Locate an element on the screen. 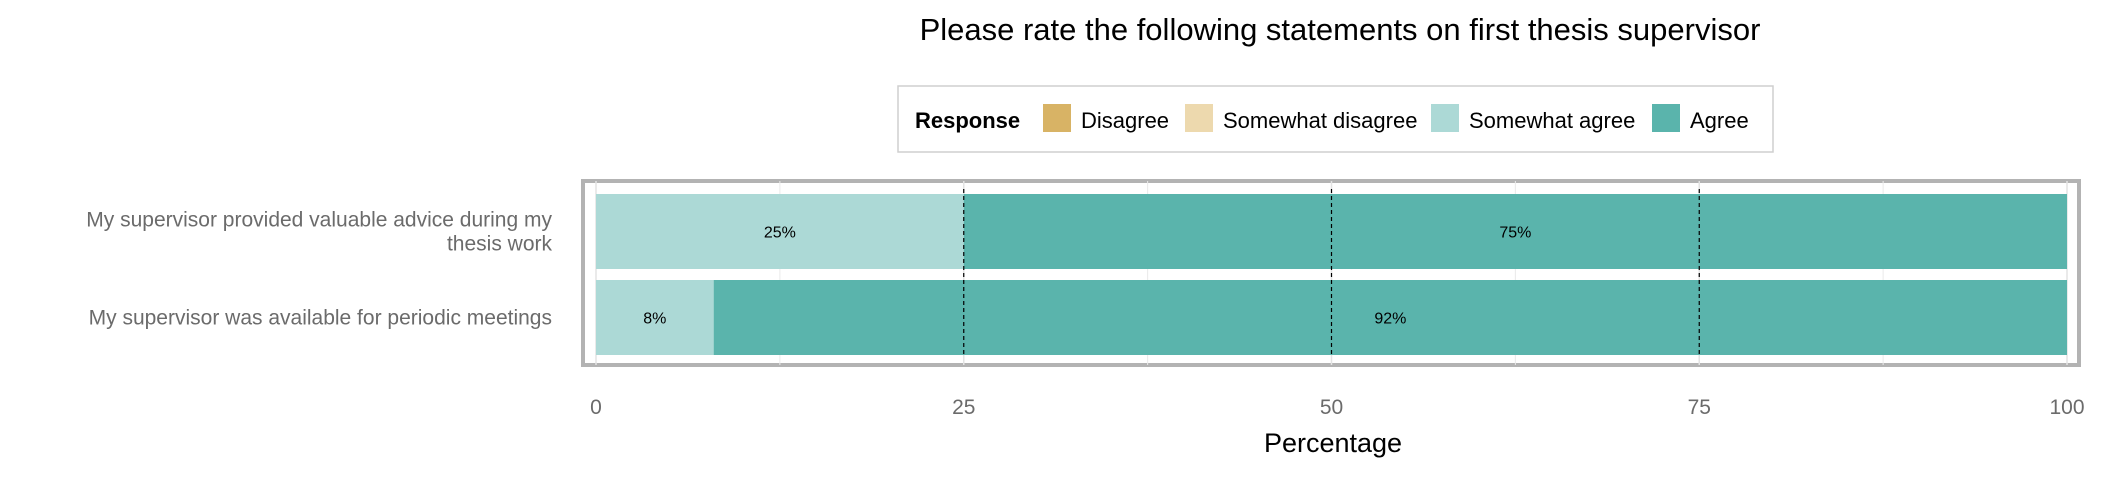  legend-label: Agree is located at coordinates (1719, 120).